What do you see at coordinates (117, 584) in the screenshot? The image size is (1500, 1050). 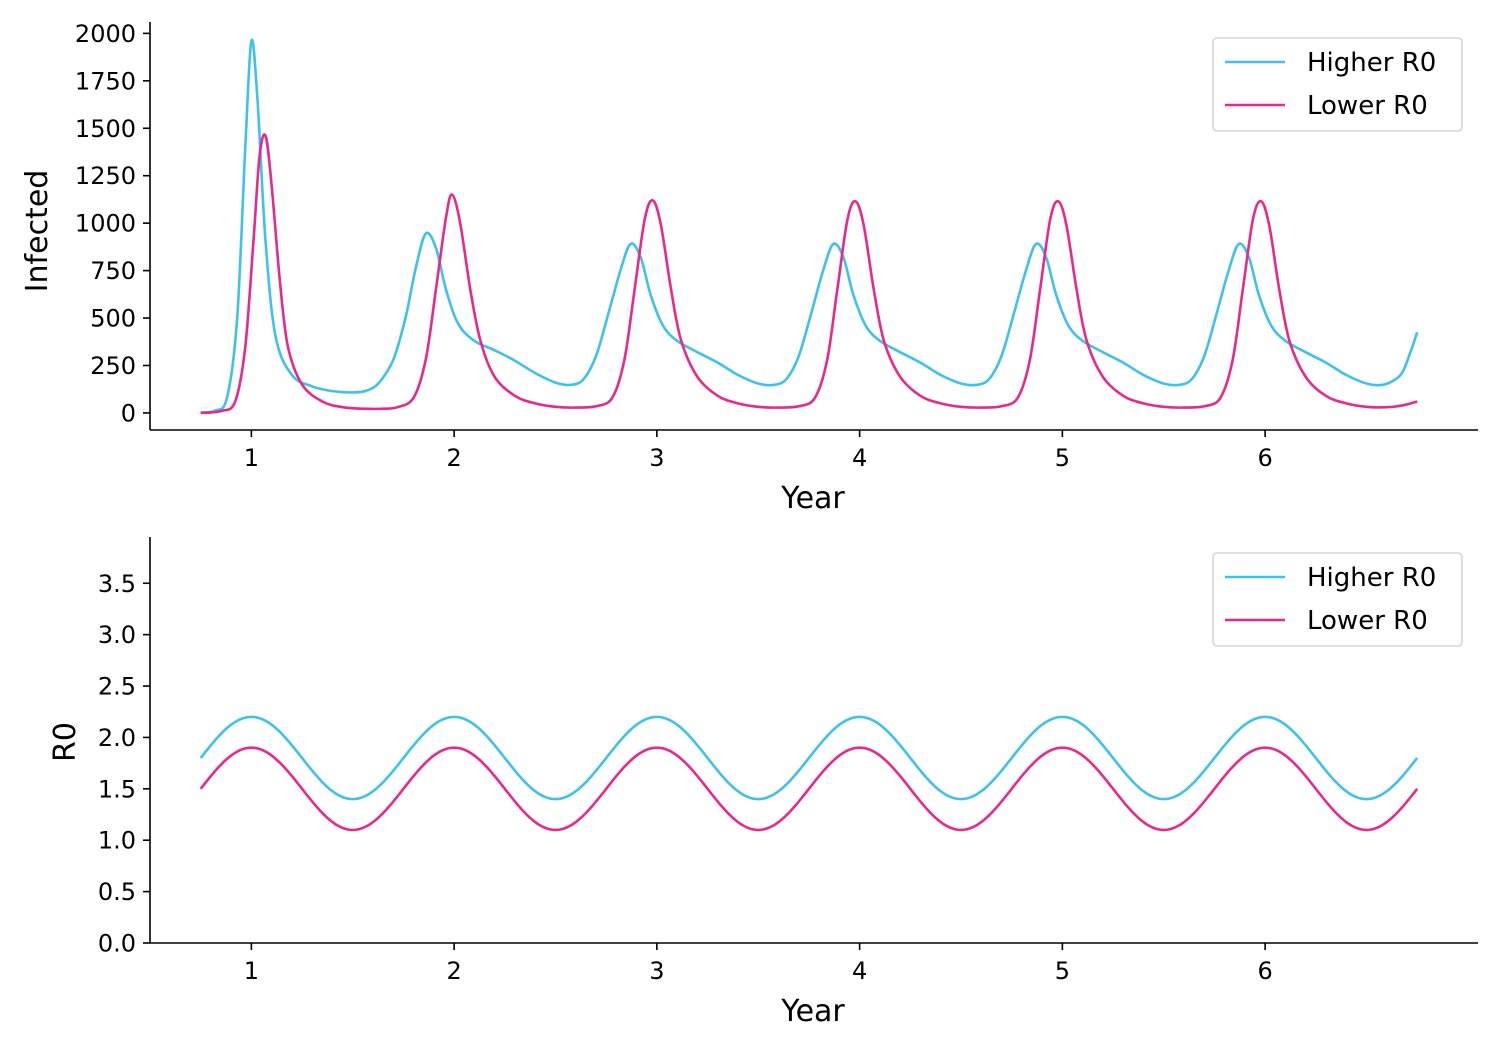 I see `r0-y-tick-label: 3.5` at bounding box center [117, 584].